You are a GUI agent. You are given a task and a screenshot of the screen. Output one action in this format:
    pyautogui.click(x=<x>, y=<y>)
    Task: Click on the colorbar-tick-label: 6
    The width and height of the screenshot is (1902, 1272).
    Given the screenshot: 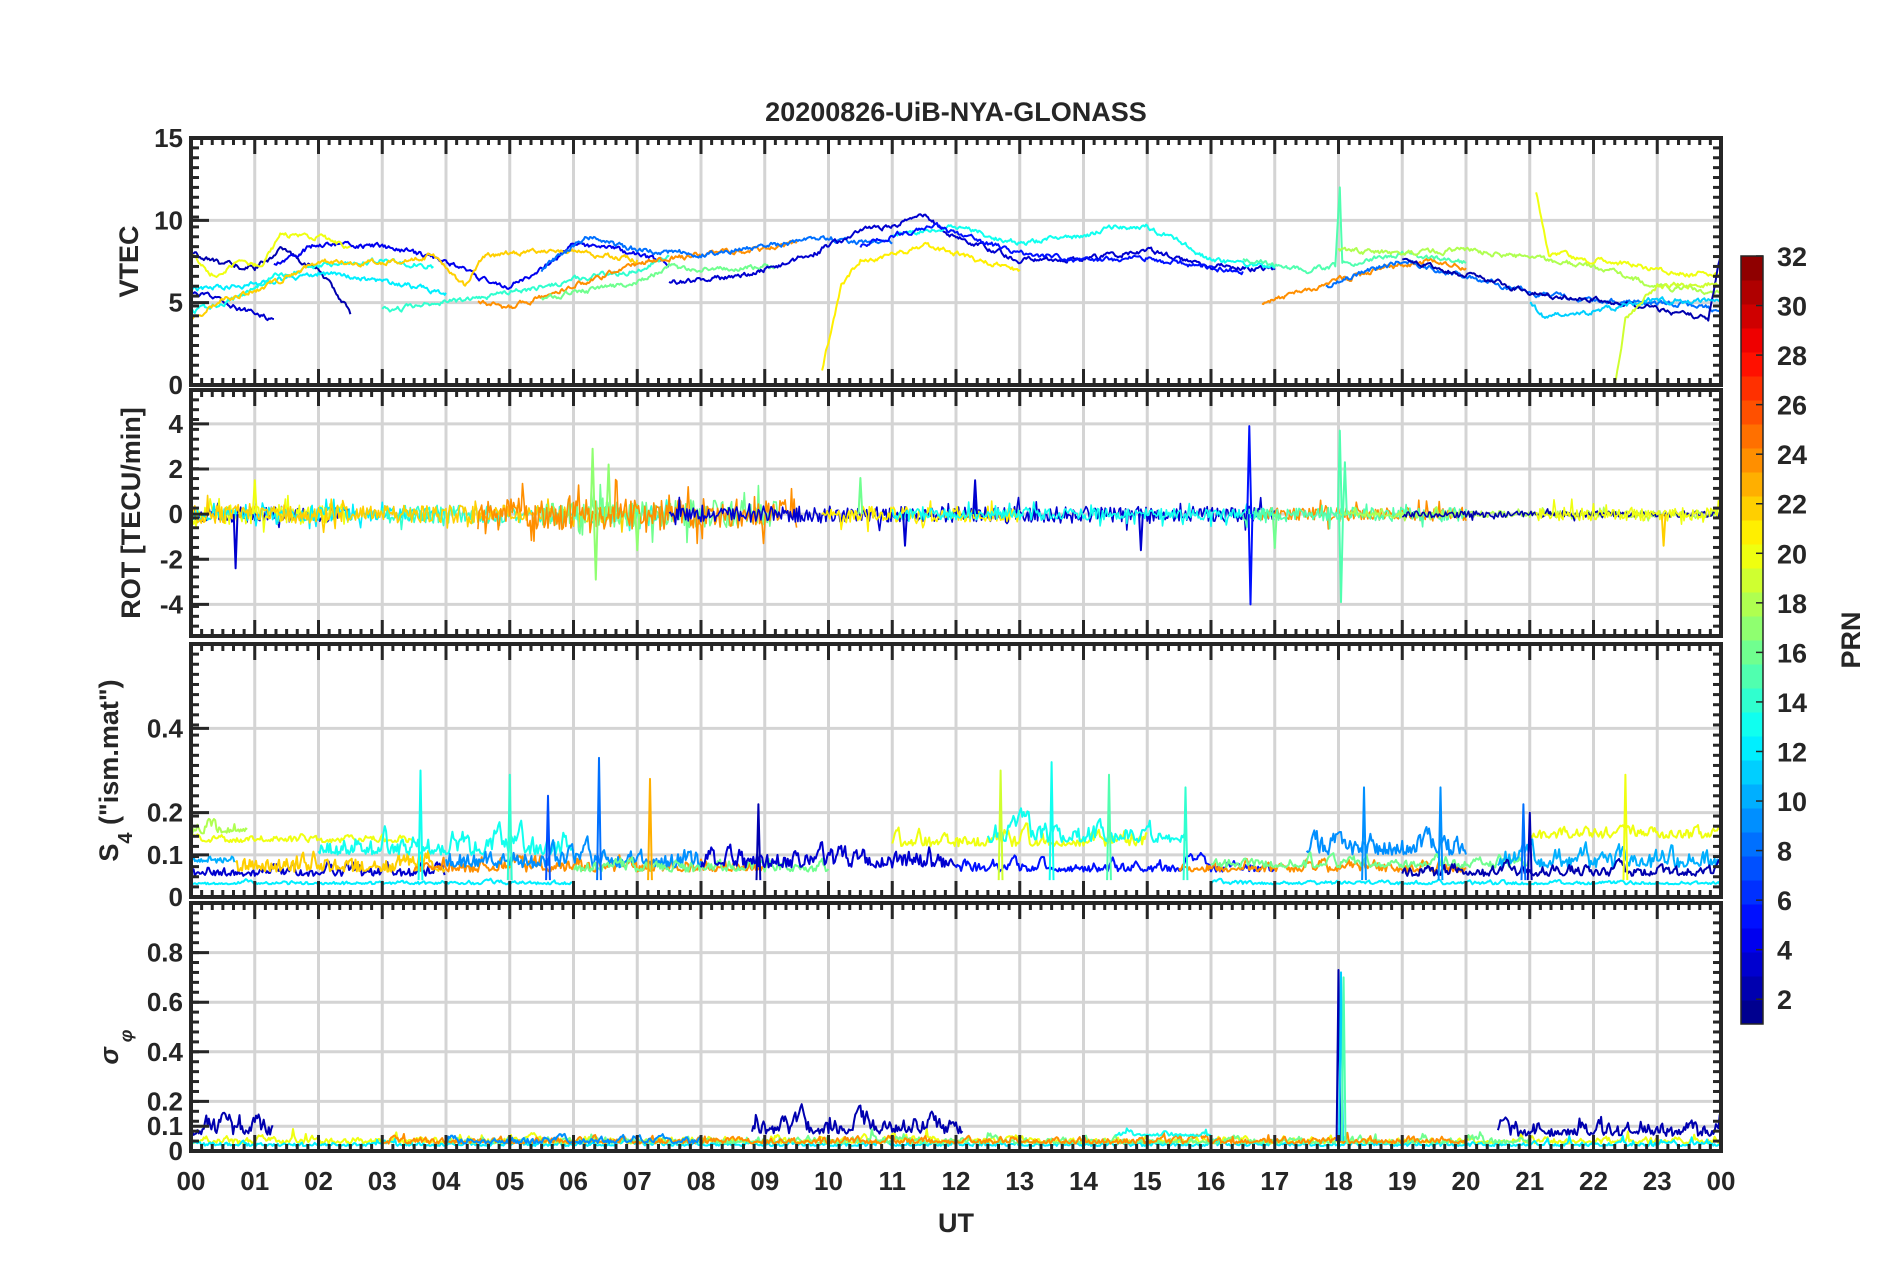 What is the action you would take?
    pyautogui.click(x=1784, y=901)
    